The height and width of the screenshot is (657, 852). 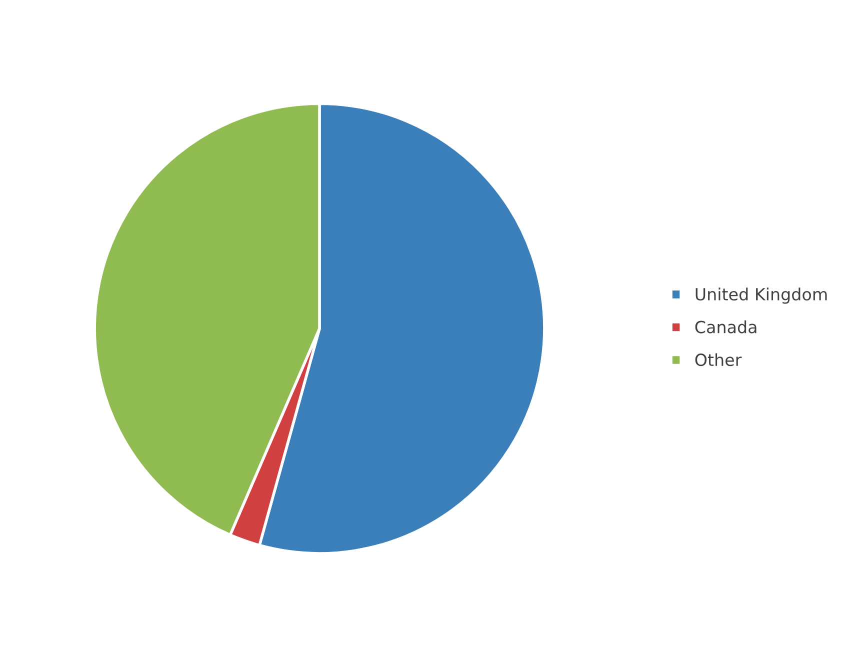 I want to click on legend-label: United Kingdom, so click(x=761, y=296).